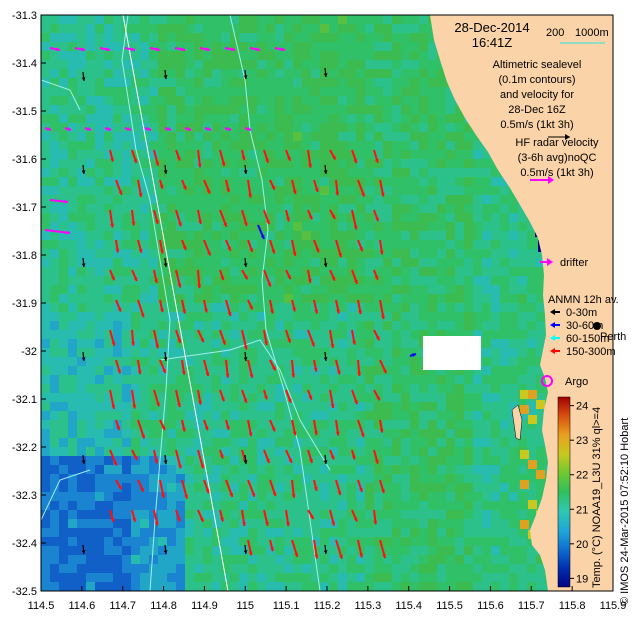  I want to click on depth-contour, so click(146, 303).